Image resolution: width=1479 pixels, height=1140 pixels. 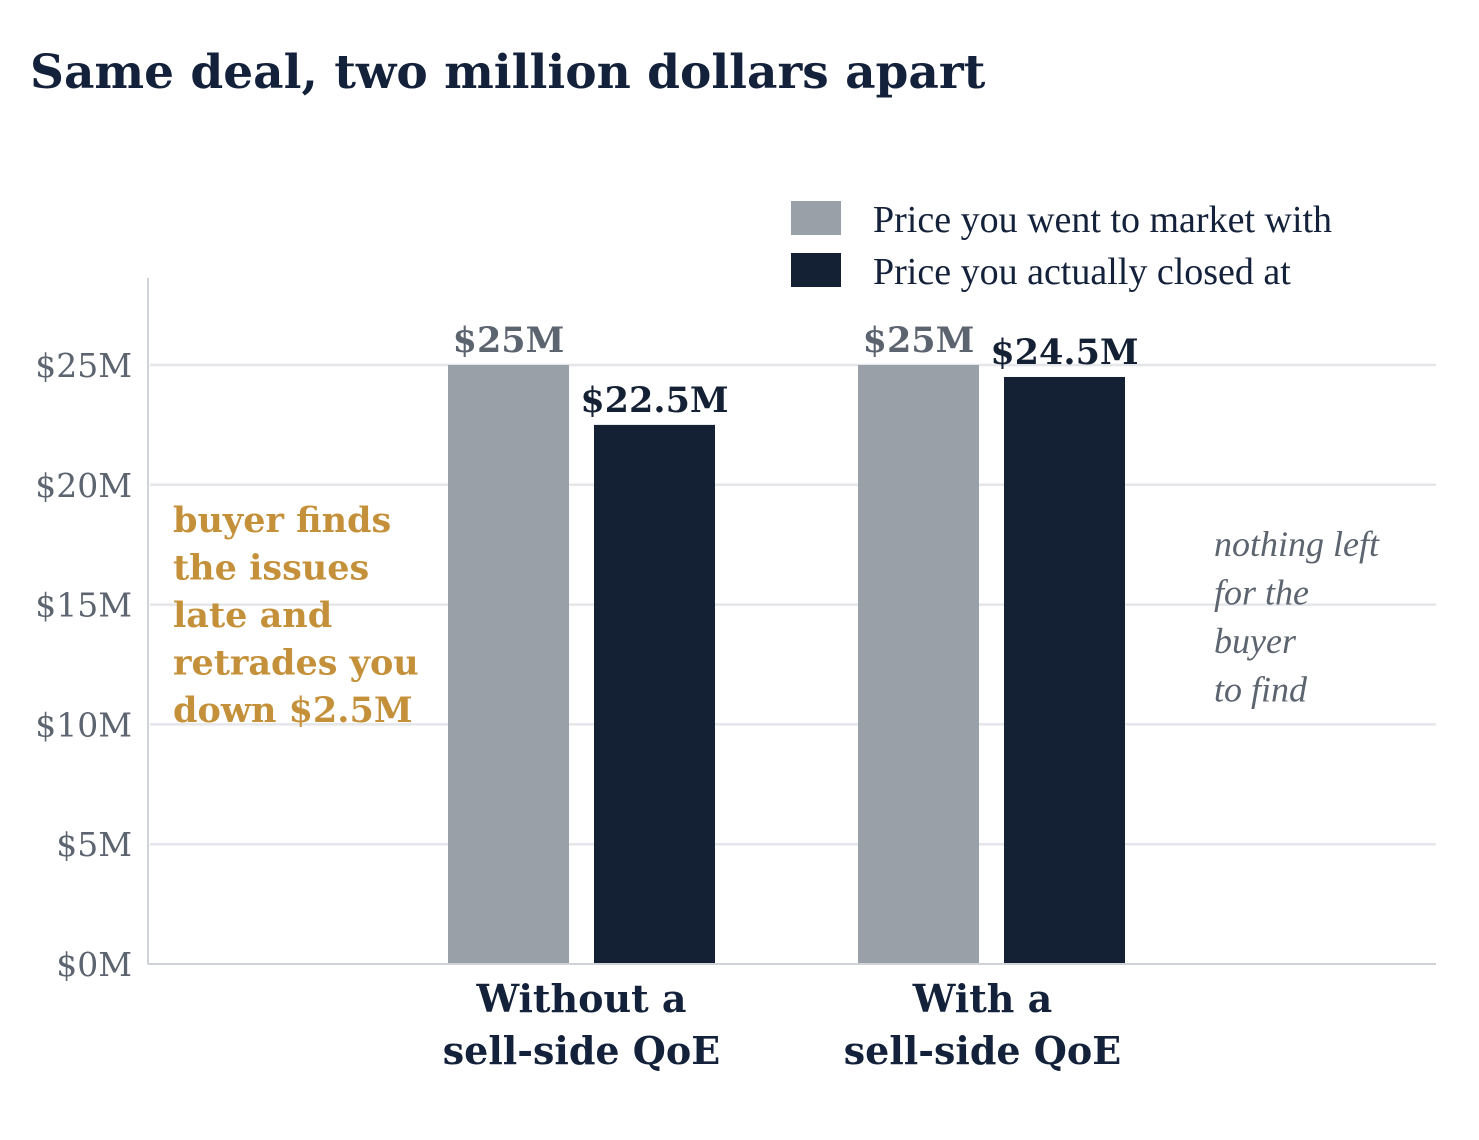 What do you see at coordinates (982, 1024) in the screenshot?
I see `x-tick-label: With a sell-side QoE` at bounding box center [982, 1024].